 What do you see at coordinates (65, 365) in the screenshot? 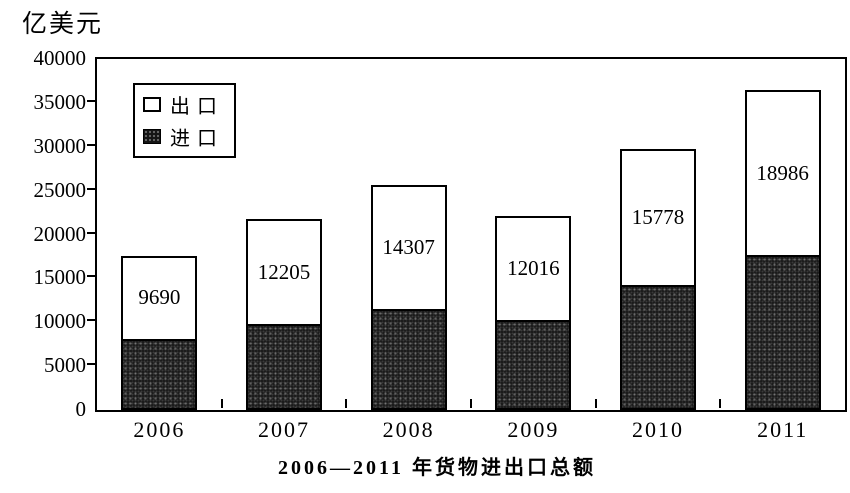
I see `y-tick-label: 5000` at bounding box center [65, 365].